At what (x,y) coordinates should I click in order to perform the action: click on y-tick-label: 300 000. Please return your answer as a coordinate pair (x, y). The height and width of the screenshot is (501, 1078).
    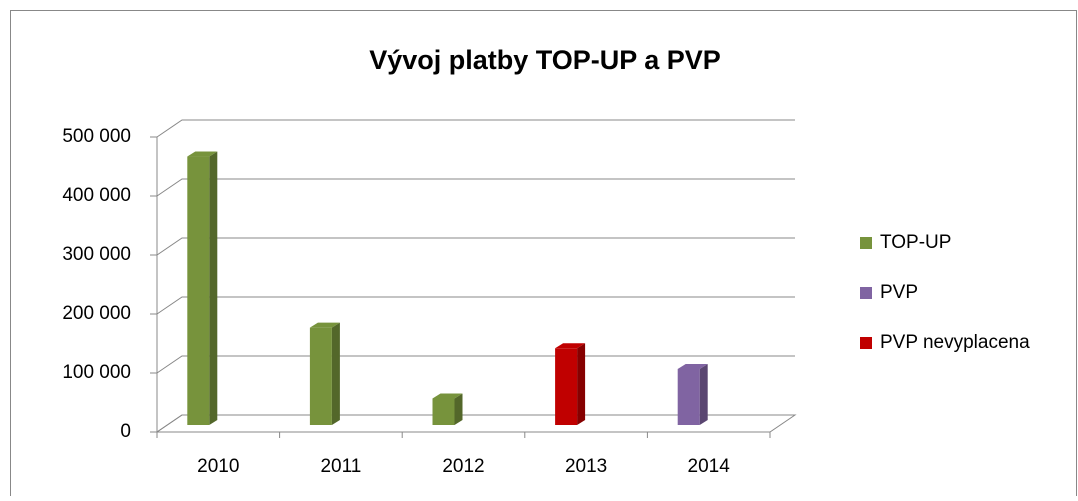
    Looking at the image, I should click on (96, 254).